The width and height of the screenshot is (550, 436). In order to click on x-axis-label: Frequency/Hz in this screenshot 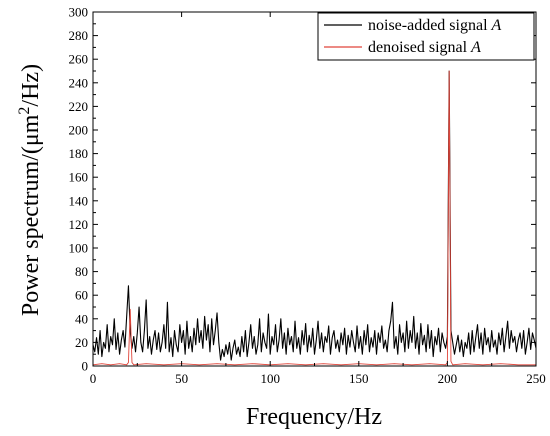, I will do `click(314, 417)`.